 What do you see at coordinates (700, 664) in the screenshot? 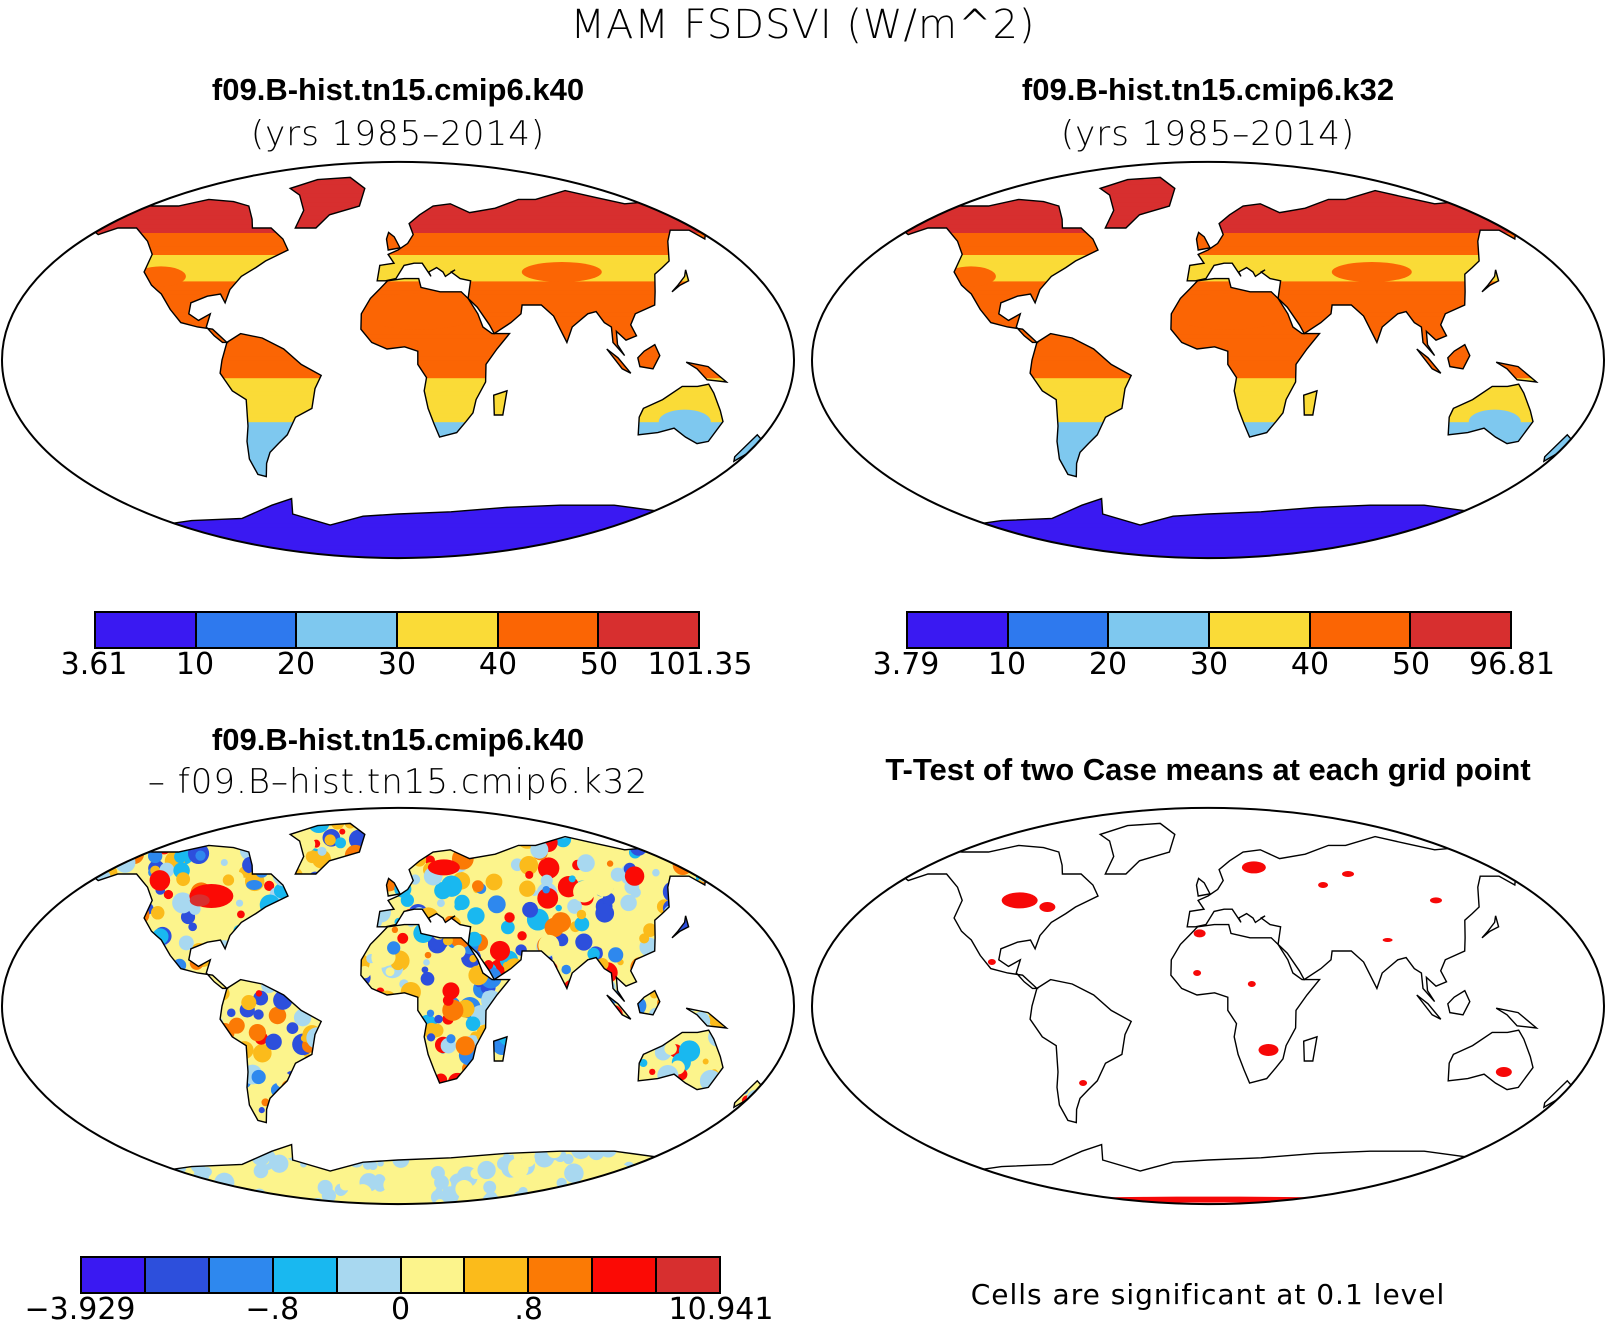
I see `colorbar-tick-label: 101.35` at bounding box center [700, 664].